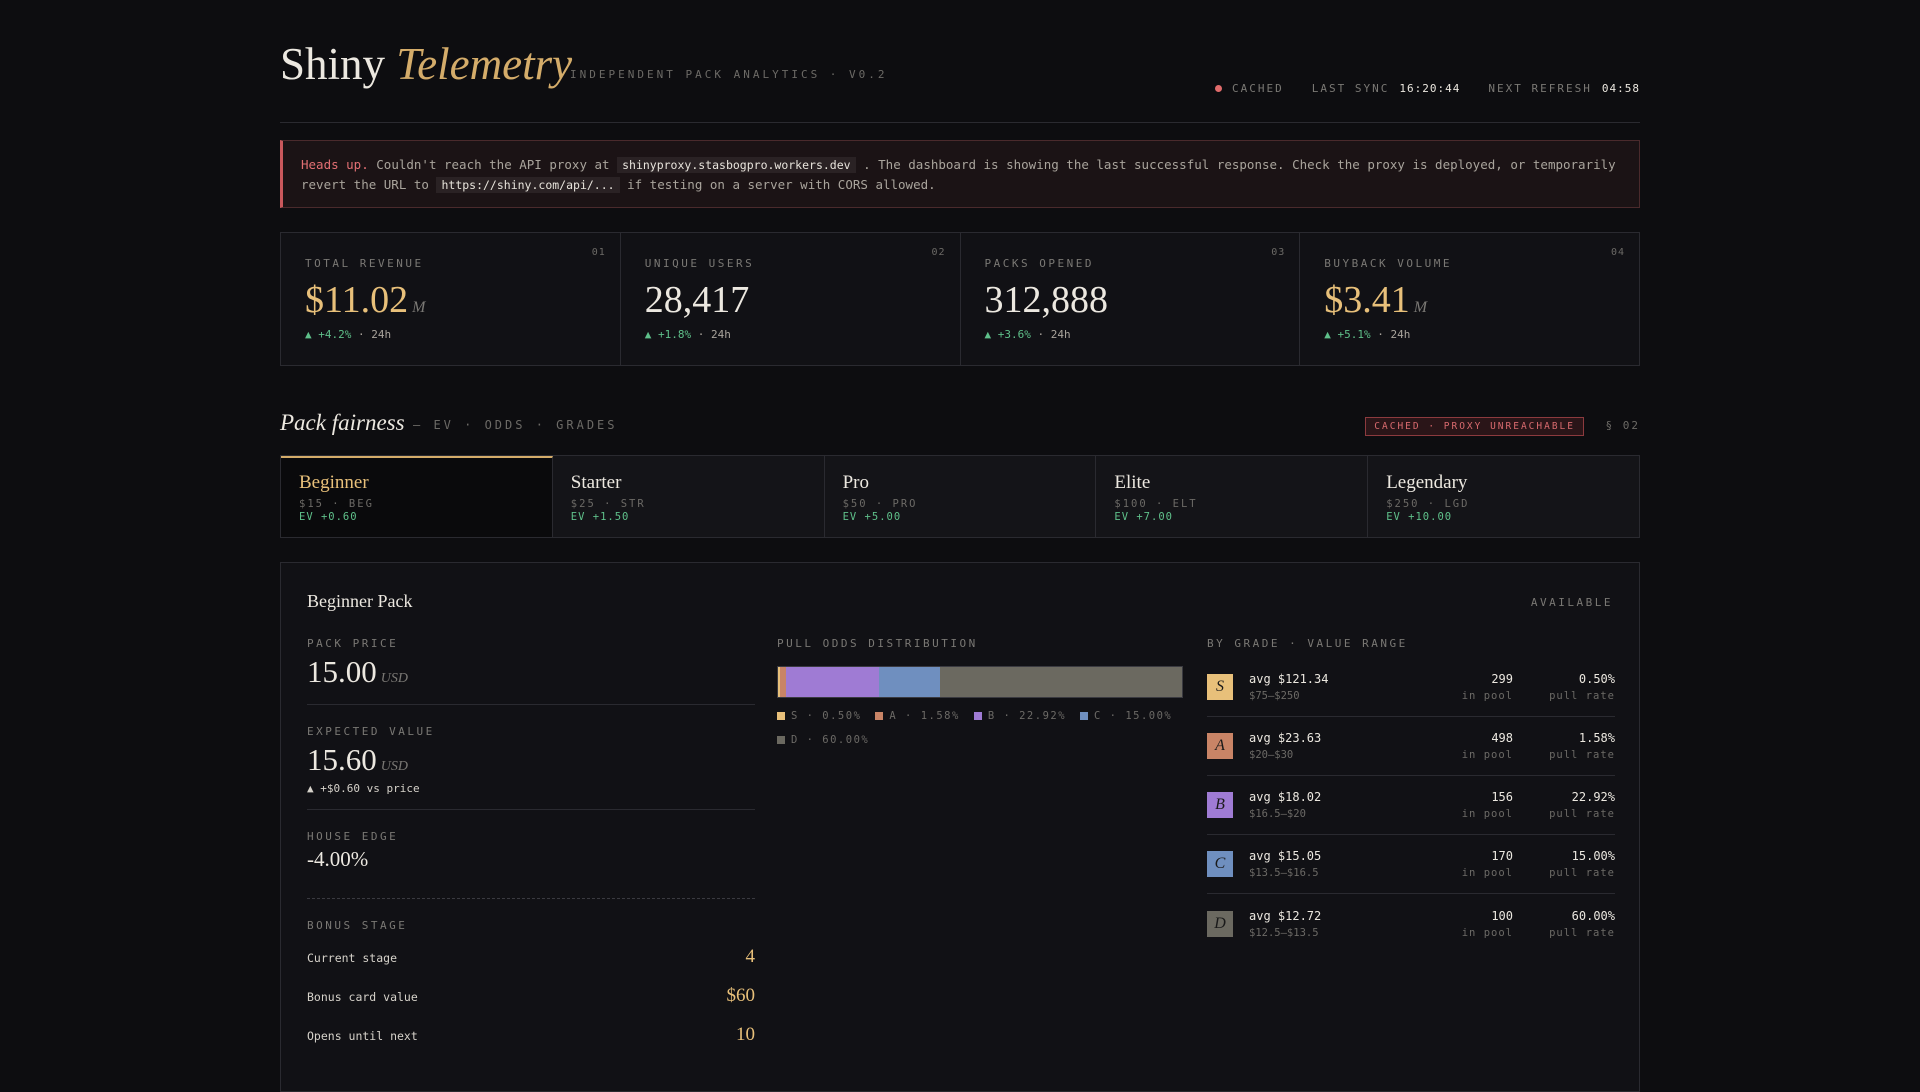 This screenshot has width=1920, height=1092. What do you see at coordinates (484, 64) in the screenshot?
I see `brand-accent: Telemetry` at bounding box center [484, 64].